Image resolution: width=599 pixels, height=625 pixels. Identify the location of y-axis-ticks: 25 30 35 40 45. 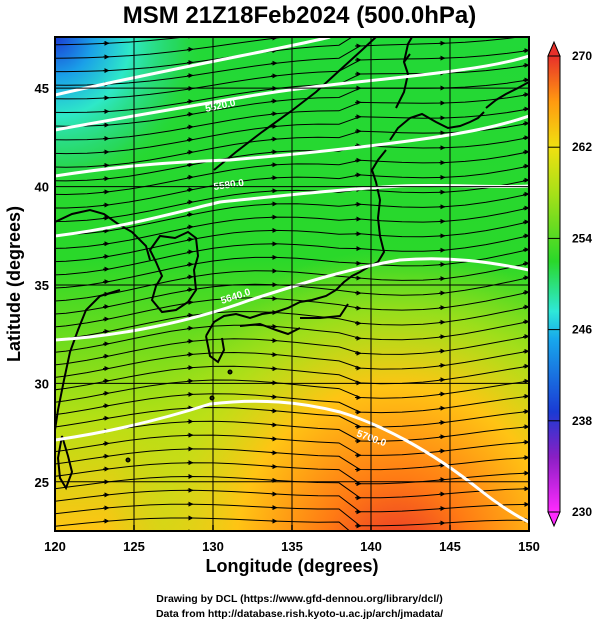
(42, 285).